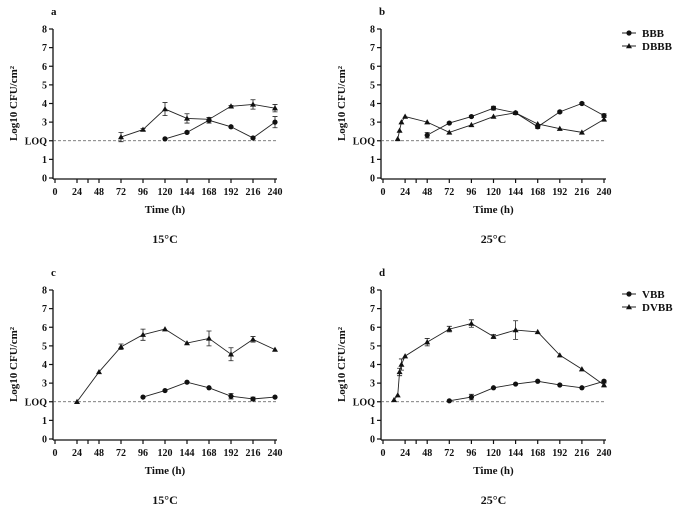 This screenshot has height=510, width=684. I want to click on panel-caption: 15°C, so click(164, 239).